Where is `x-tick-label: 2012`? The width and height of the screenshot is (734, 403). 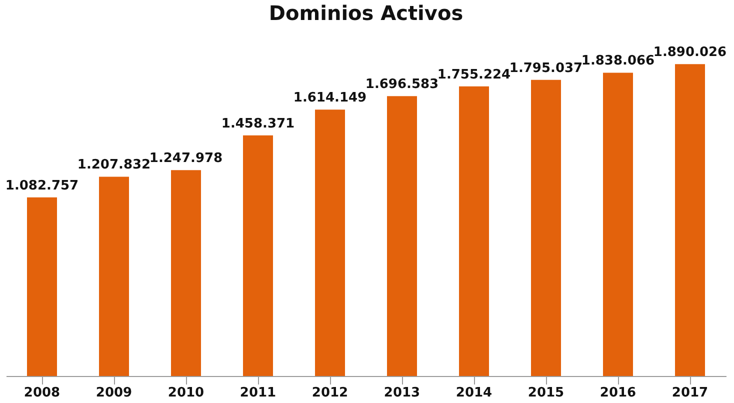 x-tick-label: 2012 is located at coordinates (330, 393).